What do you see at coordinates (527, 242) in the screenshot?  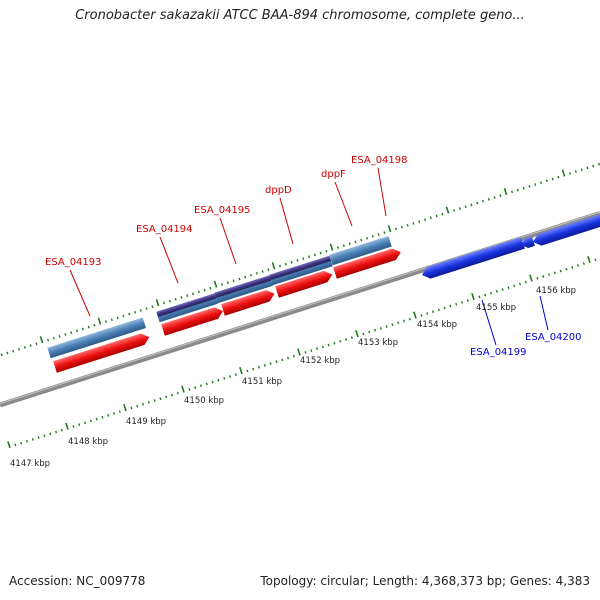 I see `cds-arrow-esa-04199b` at bounding box center [527, 242].